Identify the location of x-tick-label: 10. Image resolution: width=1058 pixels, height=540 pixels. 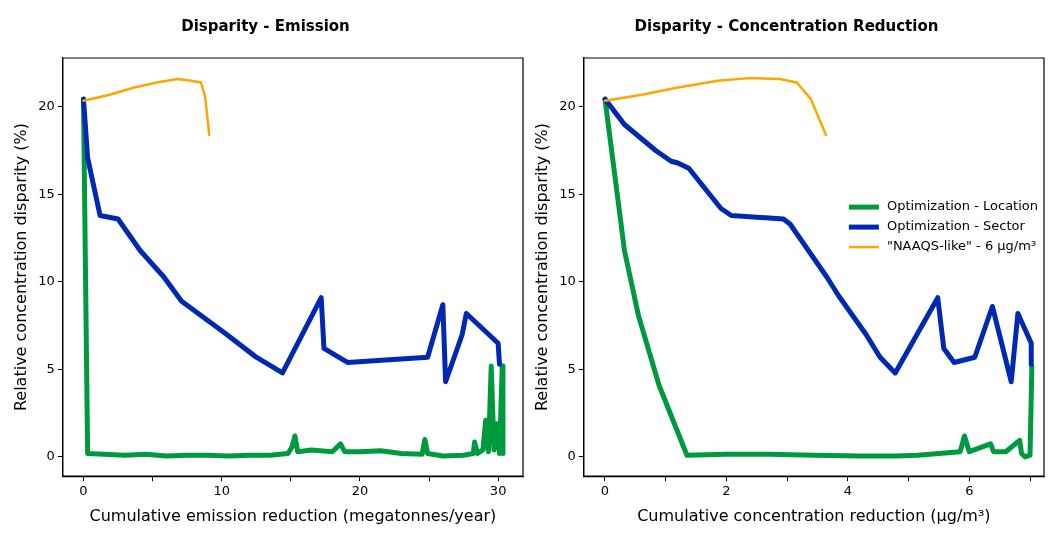
(221, 491).